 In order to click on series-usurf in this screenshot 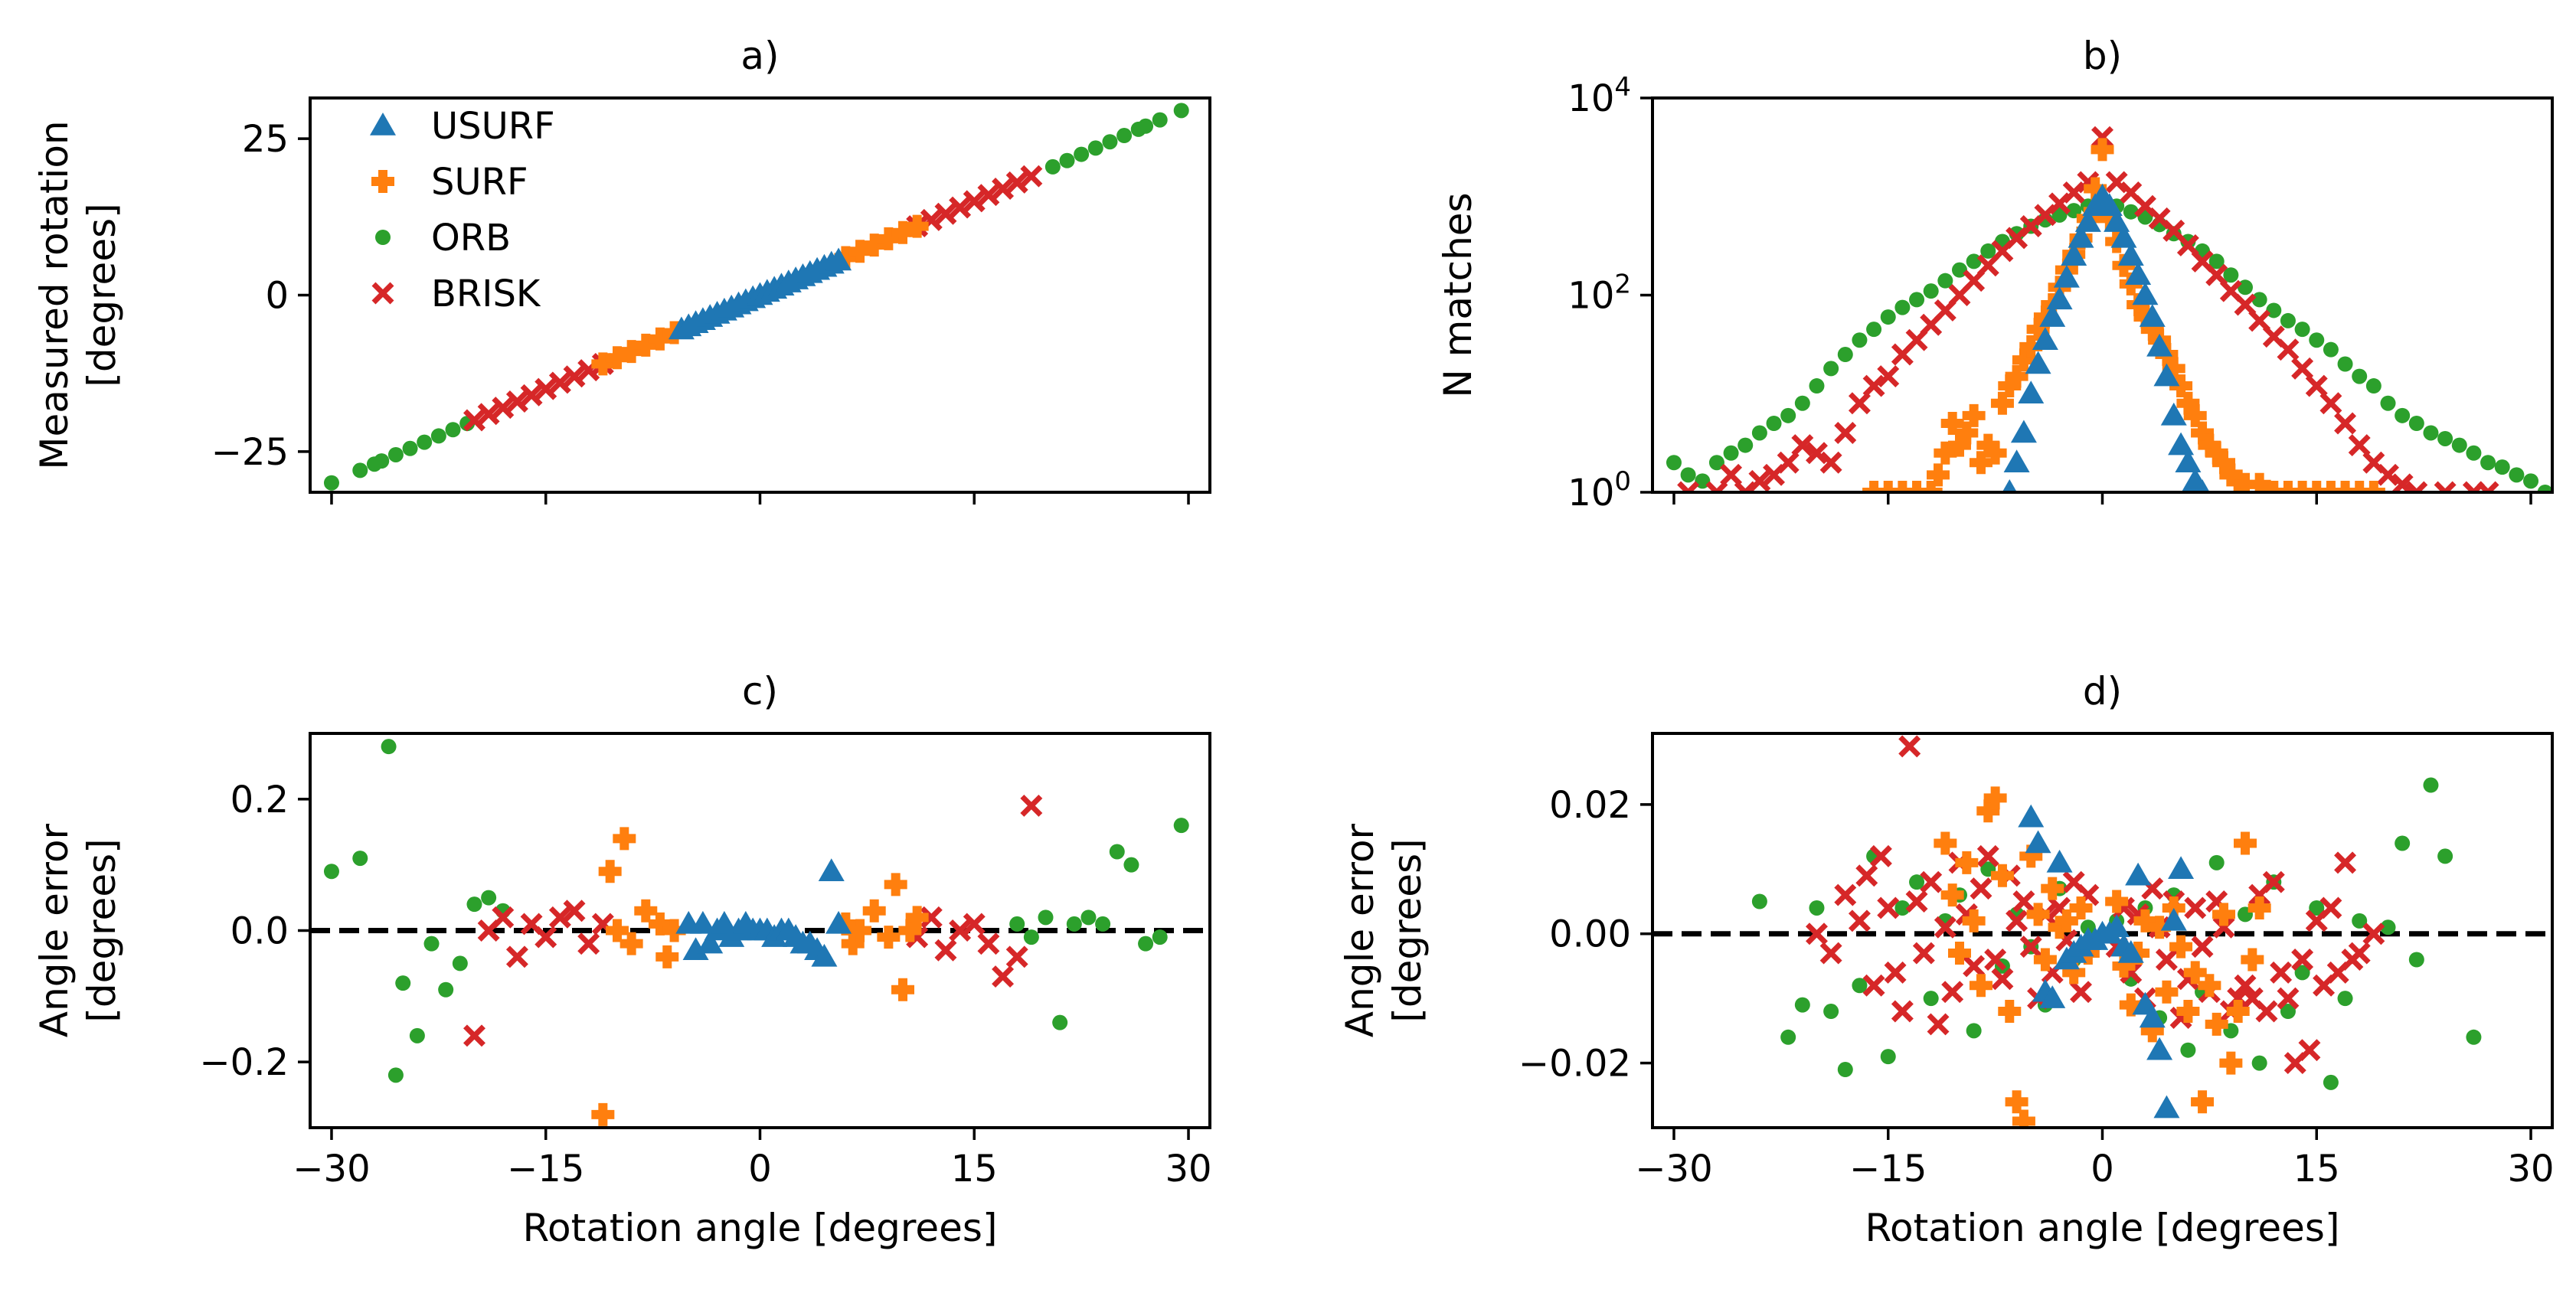, I will do `click(2106, 961)`.